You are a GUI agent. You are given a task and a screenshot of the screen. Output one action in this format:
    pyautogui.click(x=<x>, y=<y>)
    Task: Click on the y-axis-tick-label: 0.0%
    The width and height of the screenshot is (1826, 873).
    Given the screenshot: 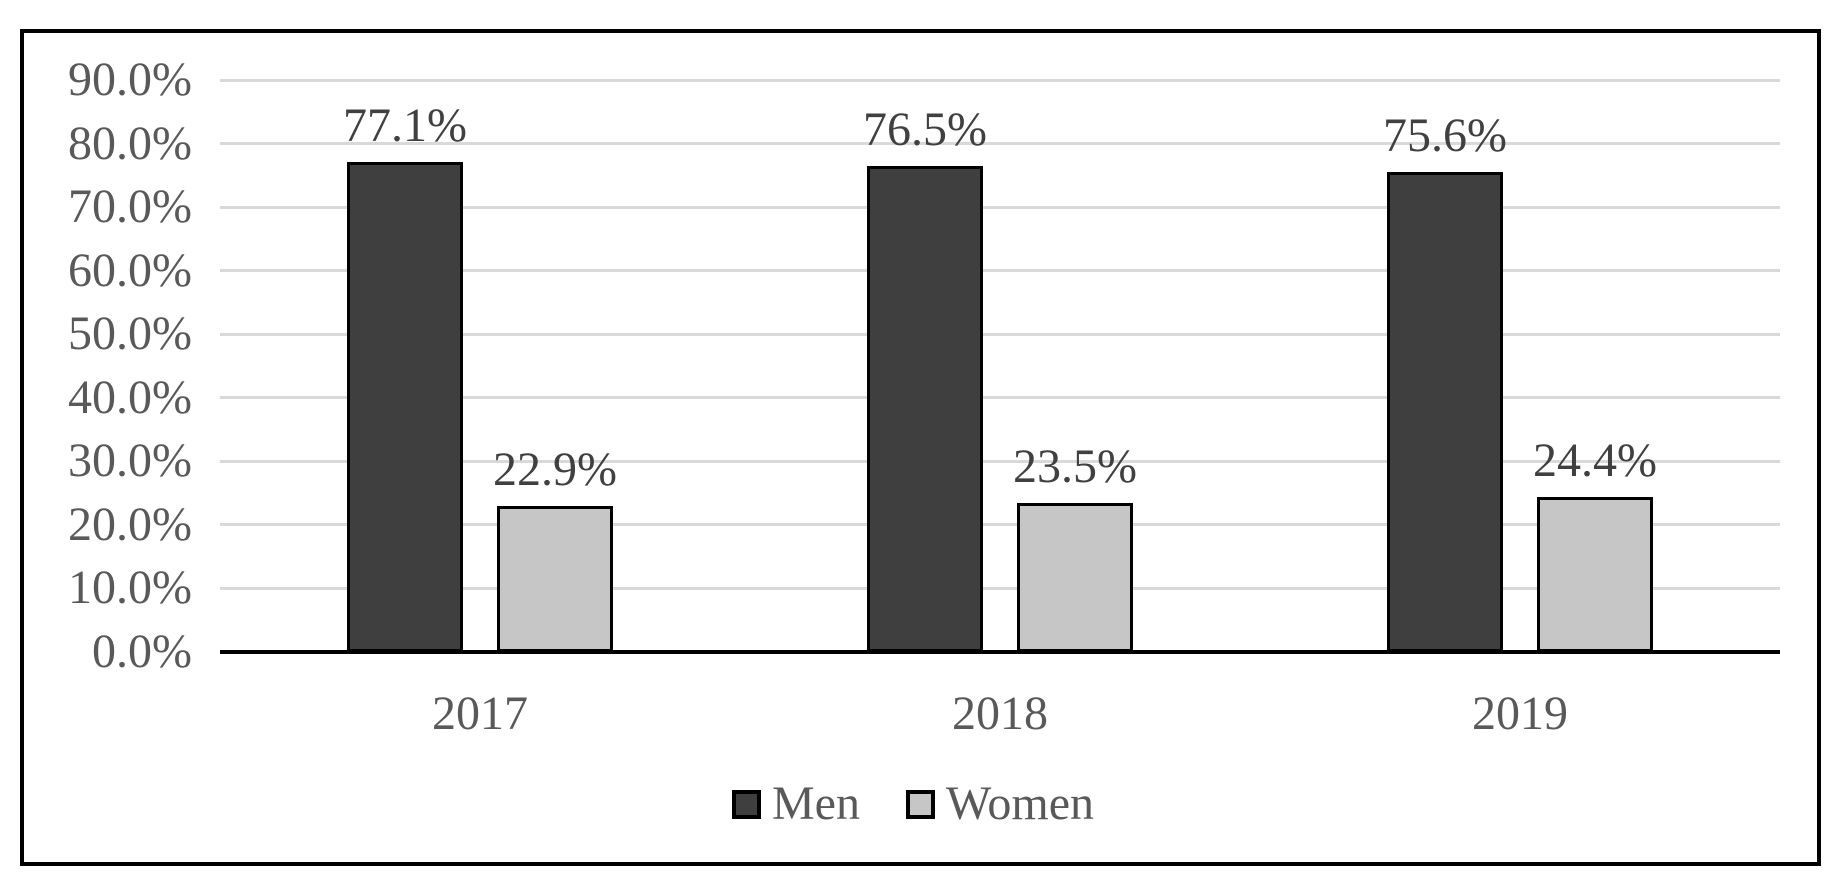 What is the action you would take?
    pyautogui.click(x=142, y=651)
    